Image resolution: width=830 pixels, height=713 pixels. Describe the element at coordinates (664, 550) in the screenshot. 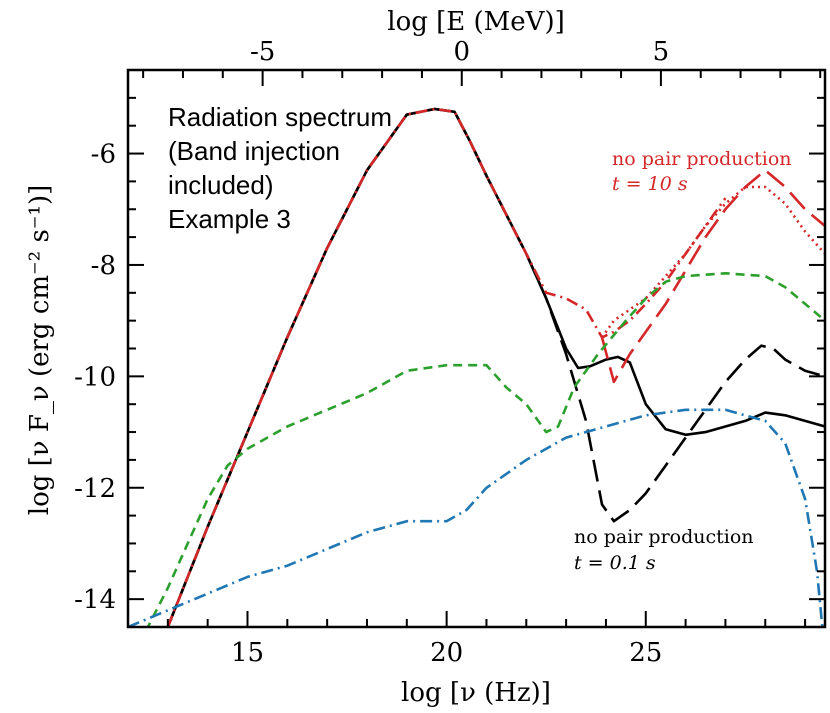

I see `black-annotation: no pair production t = 0.1 s` at that location.